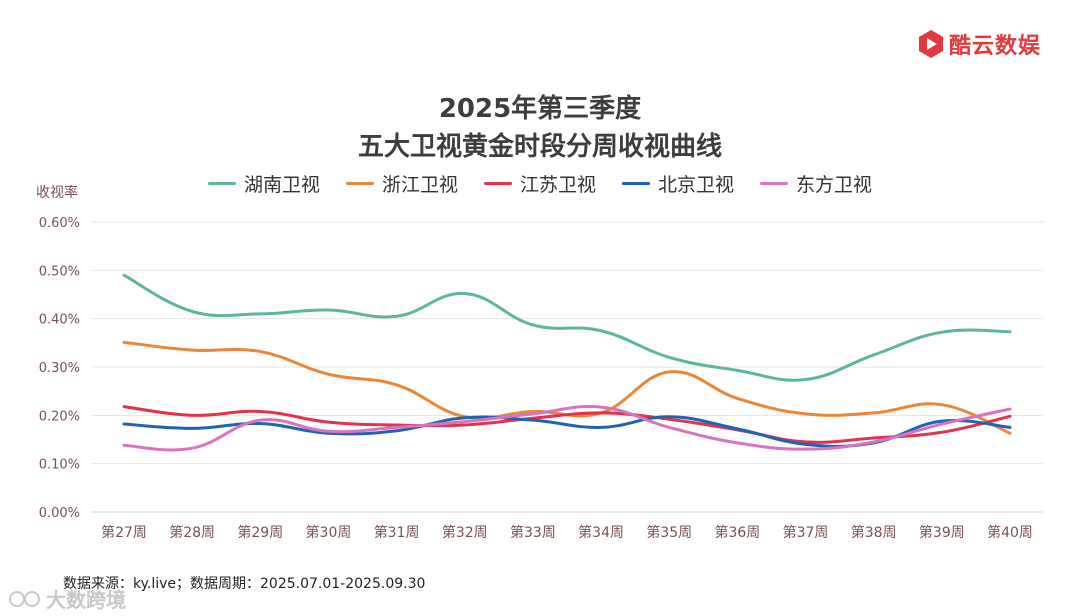  I want to click on x-tick-label: 第40周, so click(1010, 532).